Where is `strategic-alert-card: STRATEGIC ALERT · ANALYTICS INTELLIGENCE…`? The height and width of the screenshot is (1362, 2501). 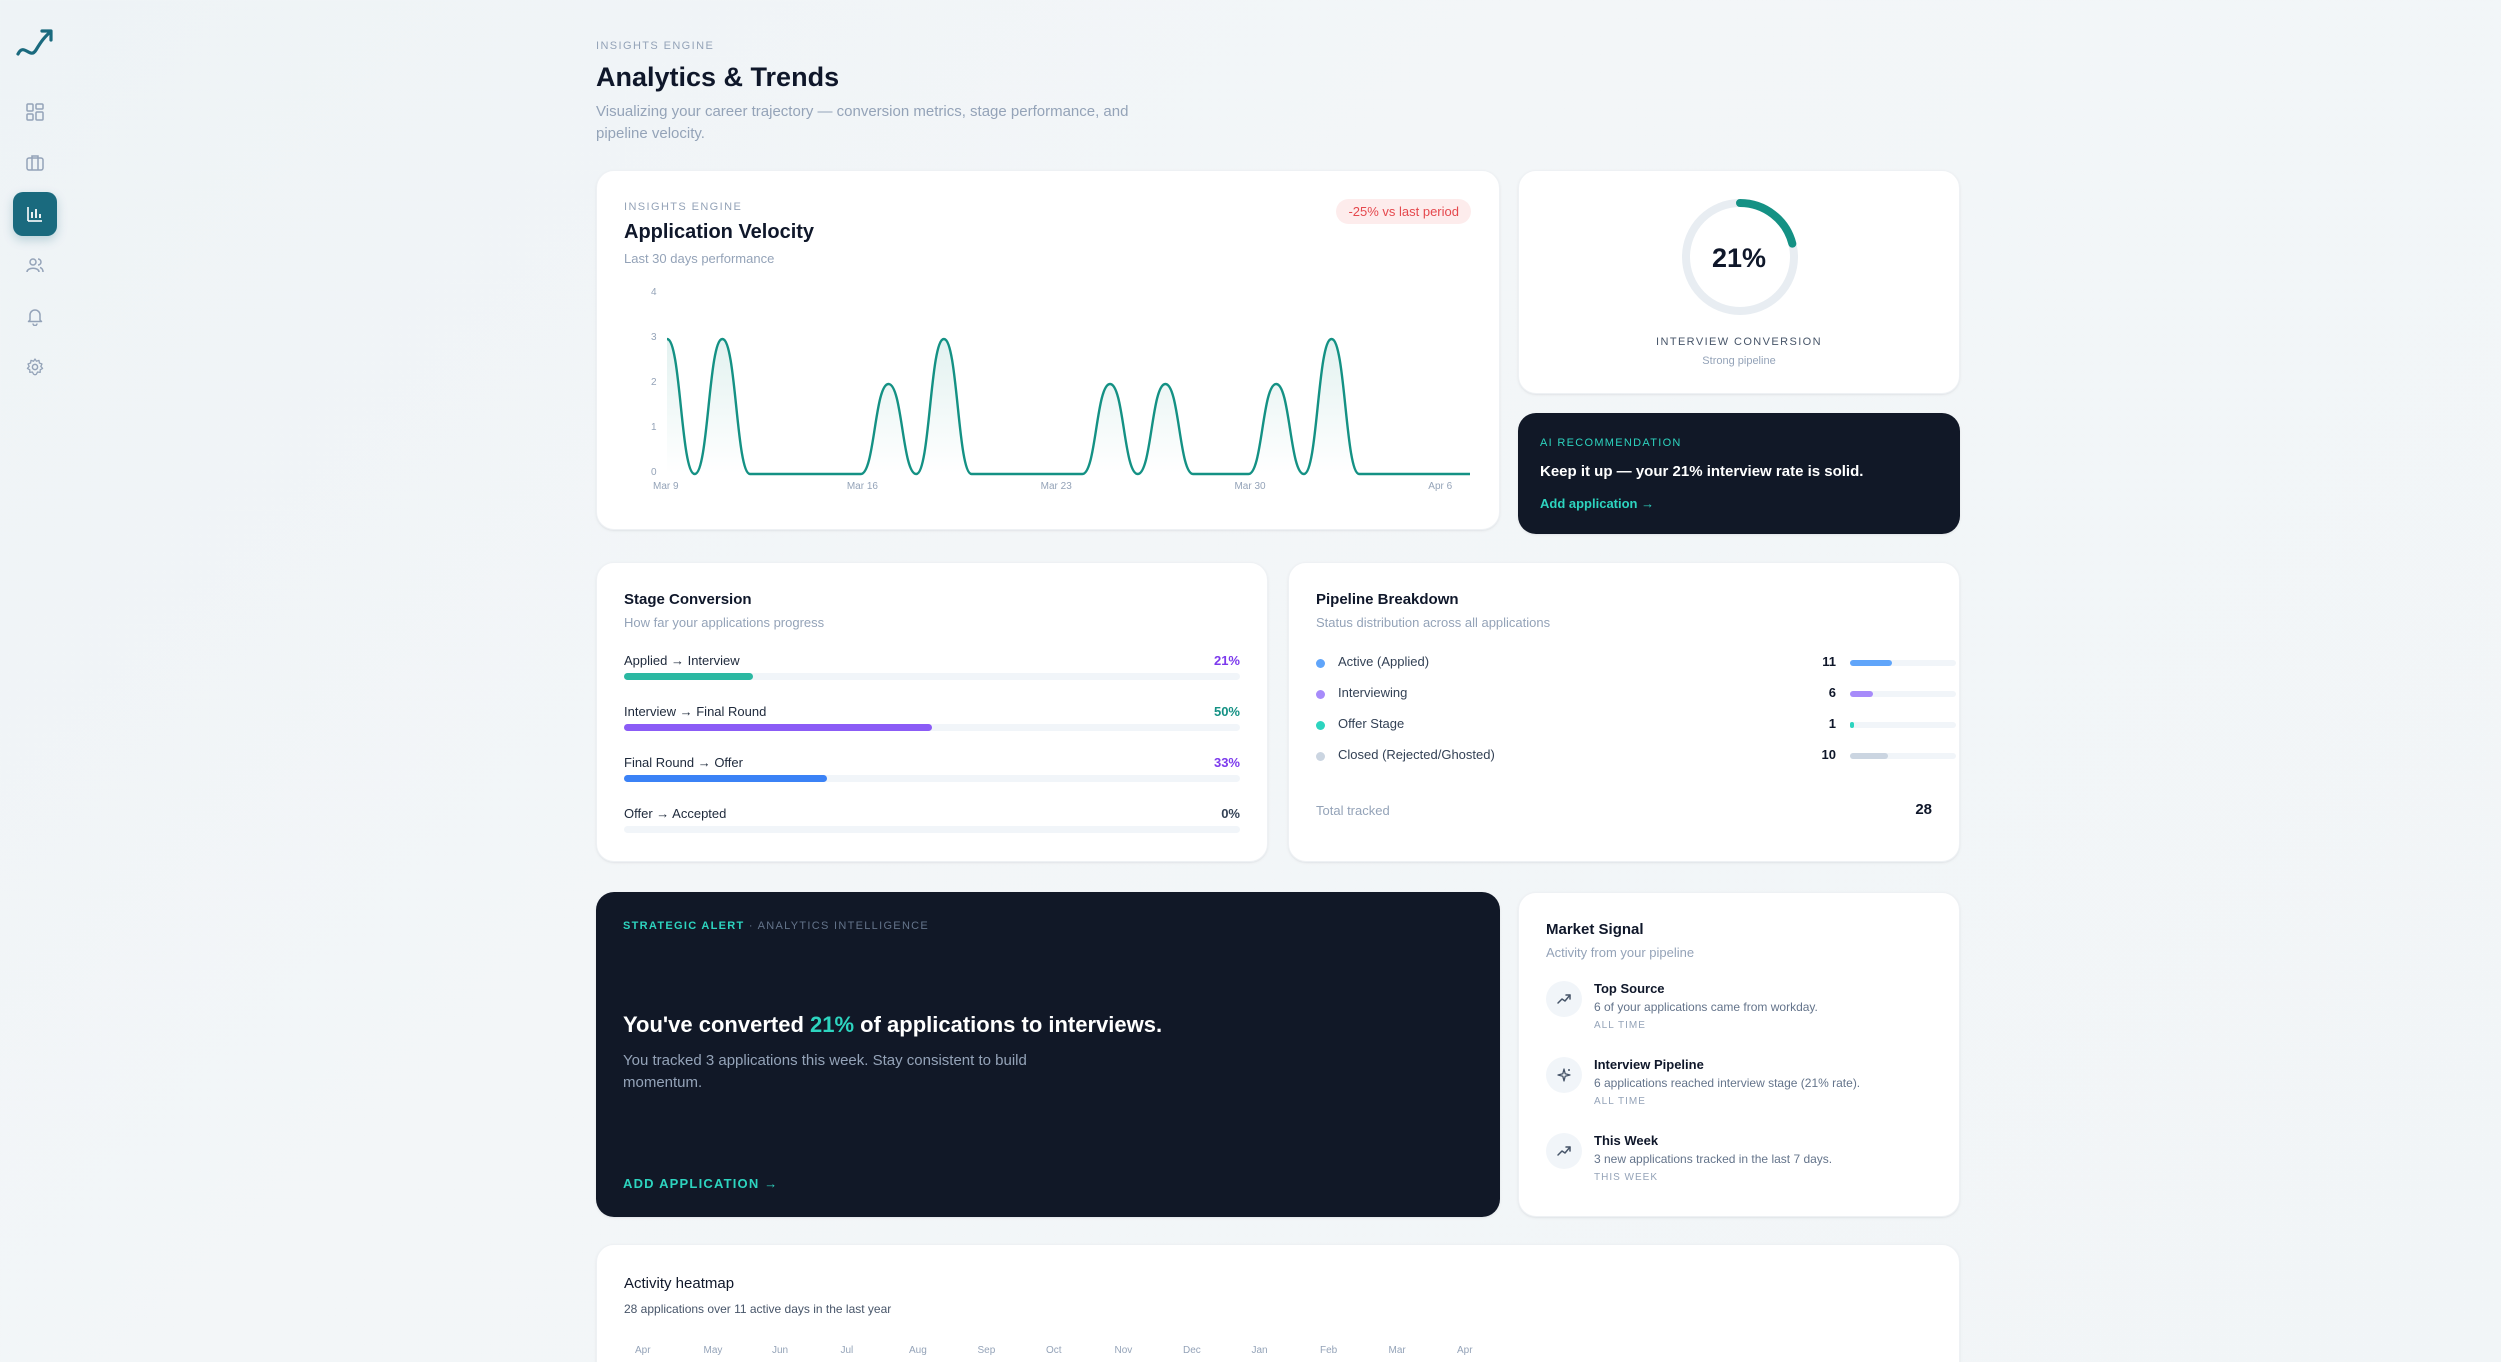
strategic-alert-card: STRATEGIC ALERT · ANALYTICS INTELLIGENCE… is located at coordinates (1048, 1054).